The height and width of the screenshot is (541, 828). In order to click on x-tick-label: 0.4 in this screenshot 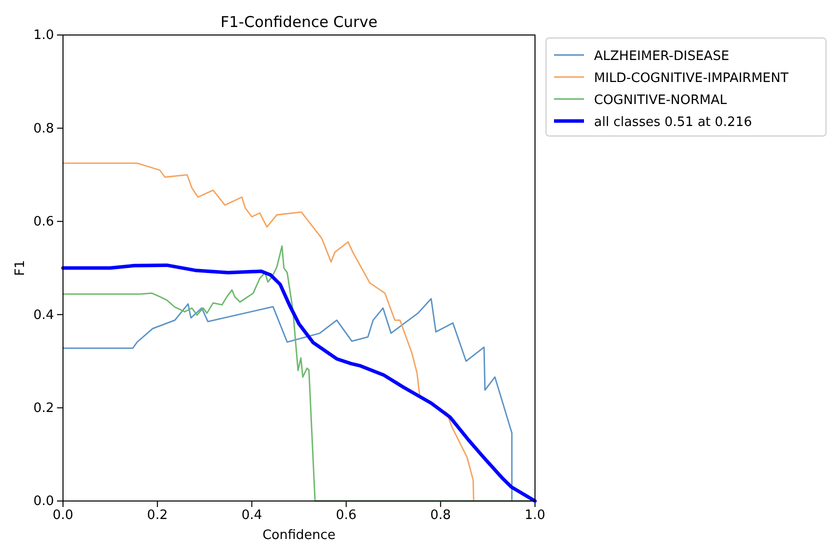, I will do `click(251, 516)`.